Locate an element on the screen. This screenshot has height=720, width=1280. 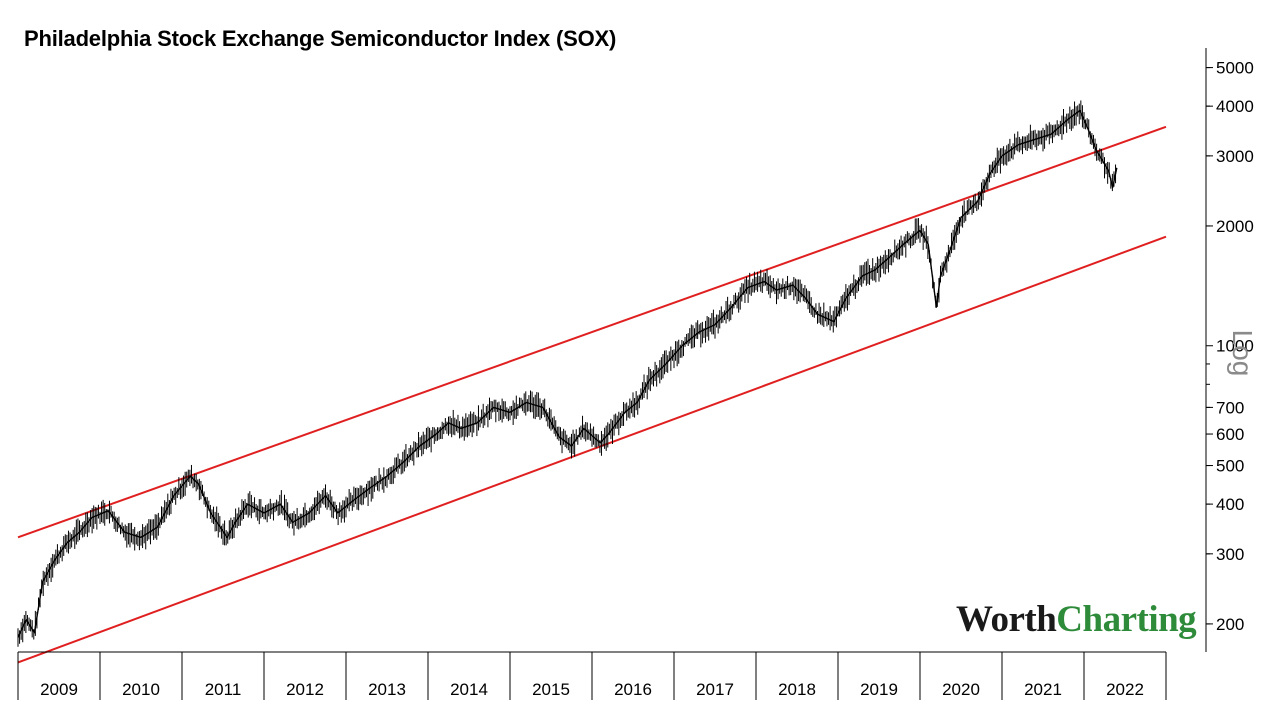
x-tick-label: 2014 is located at coordinates (469, 689).